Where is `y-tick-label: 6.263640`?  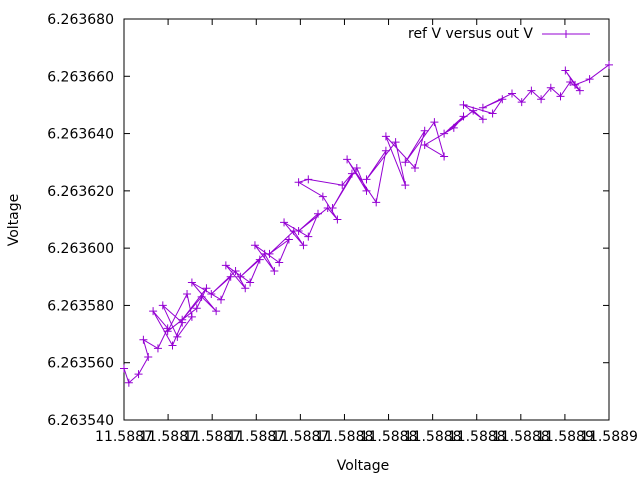 y-tick-label: 6.263640 is located at coordinates (80, 135).